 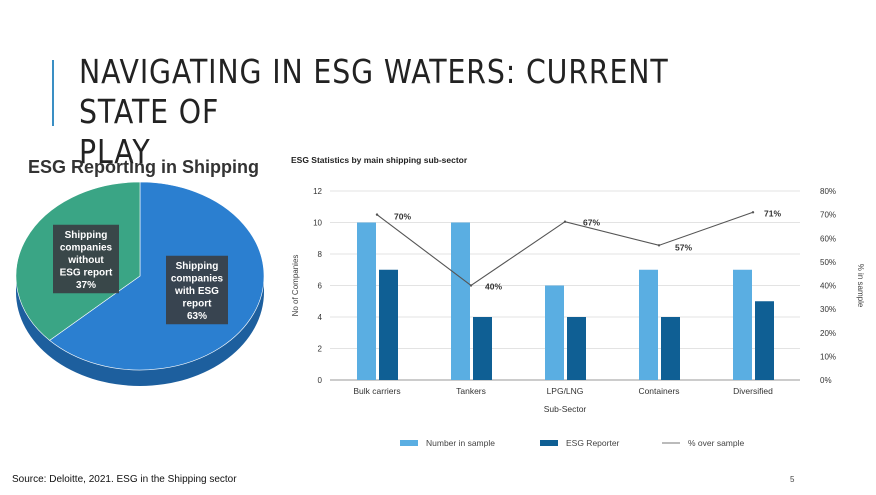 I want to click on title-accent-bar, so click(x=53, y=93).